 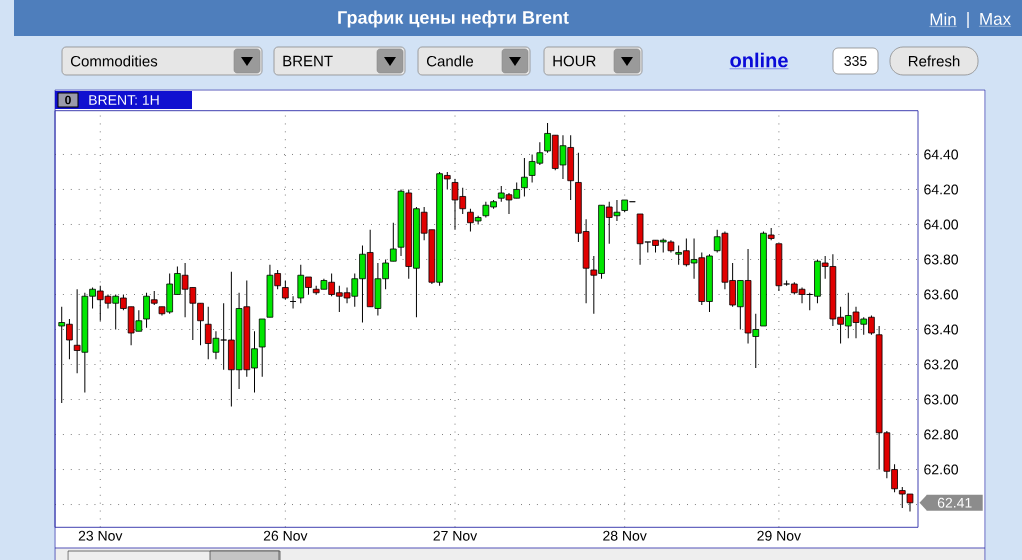 What do you see at coordinates (100, 535) in the screenshot?
I see `x-tick-label: 23 Nov` at bounding box center [100, 535].